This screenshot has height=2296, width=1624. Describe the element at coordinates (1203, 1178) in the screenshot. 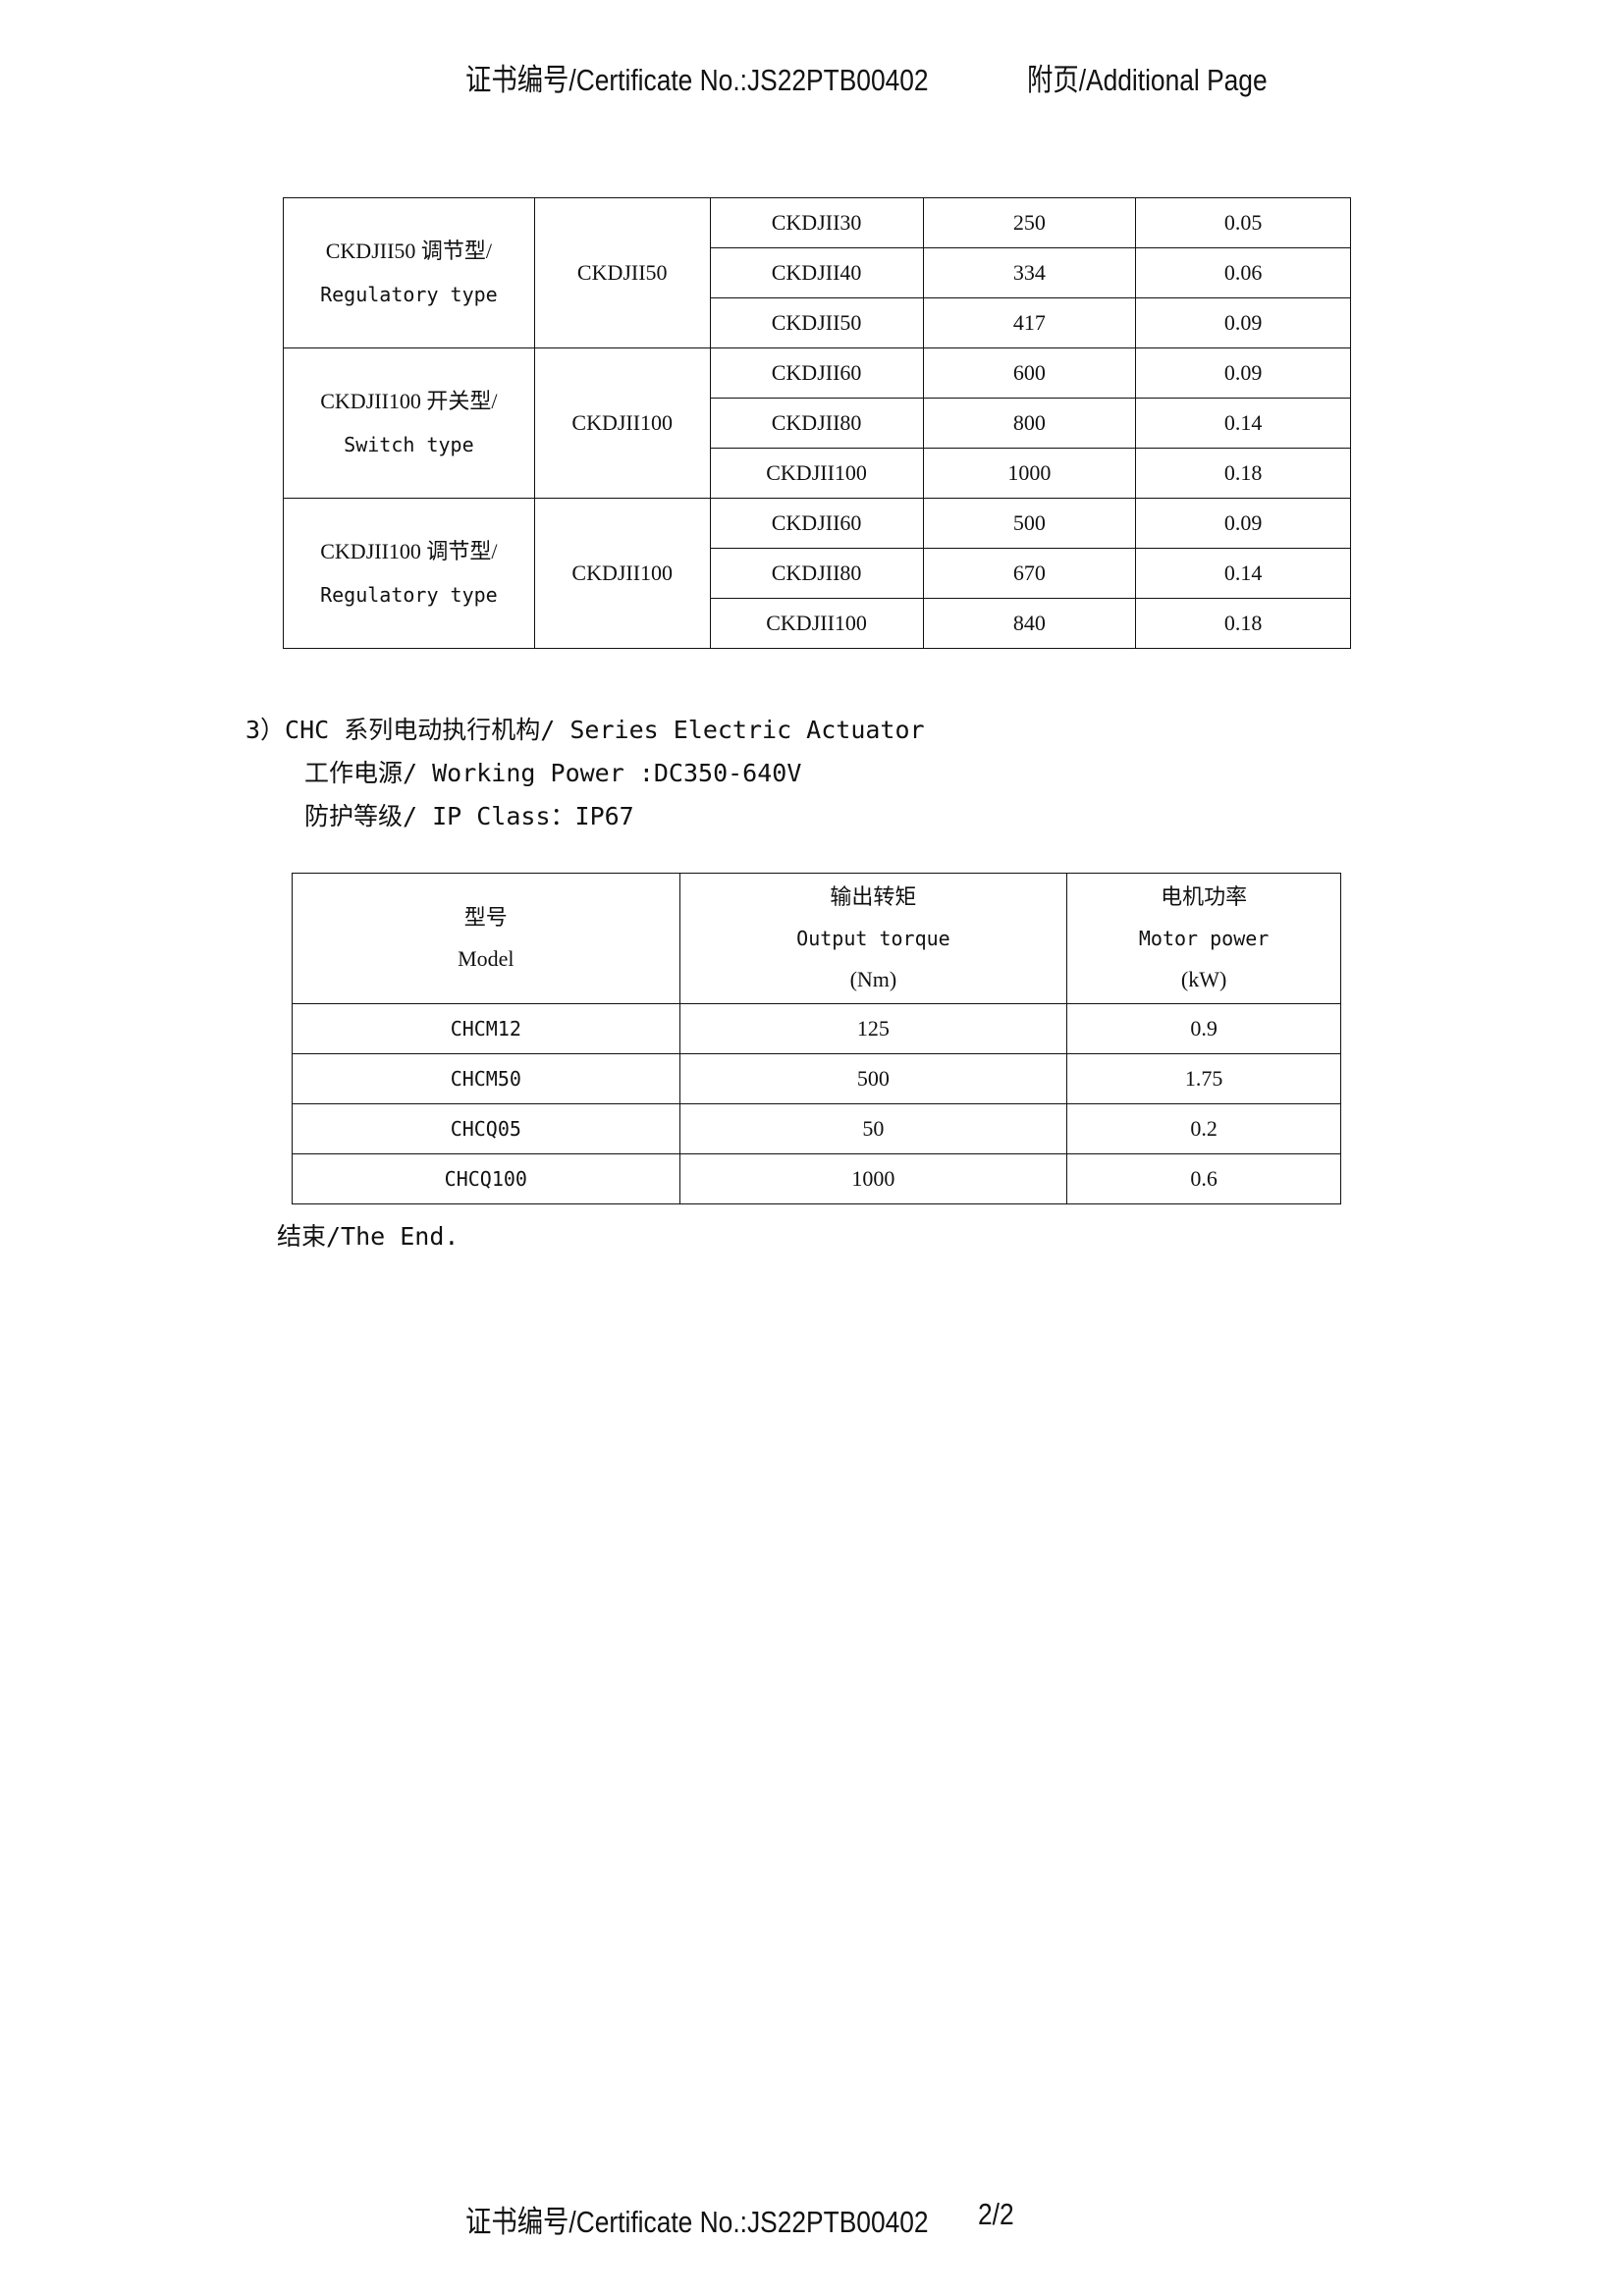

I see `power-cell: 0.6` at that location.